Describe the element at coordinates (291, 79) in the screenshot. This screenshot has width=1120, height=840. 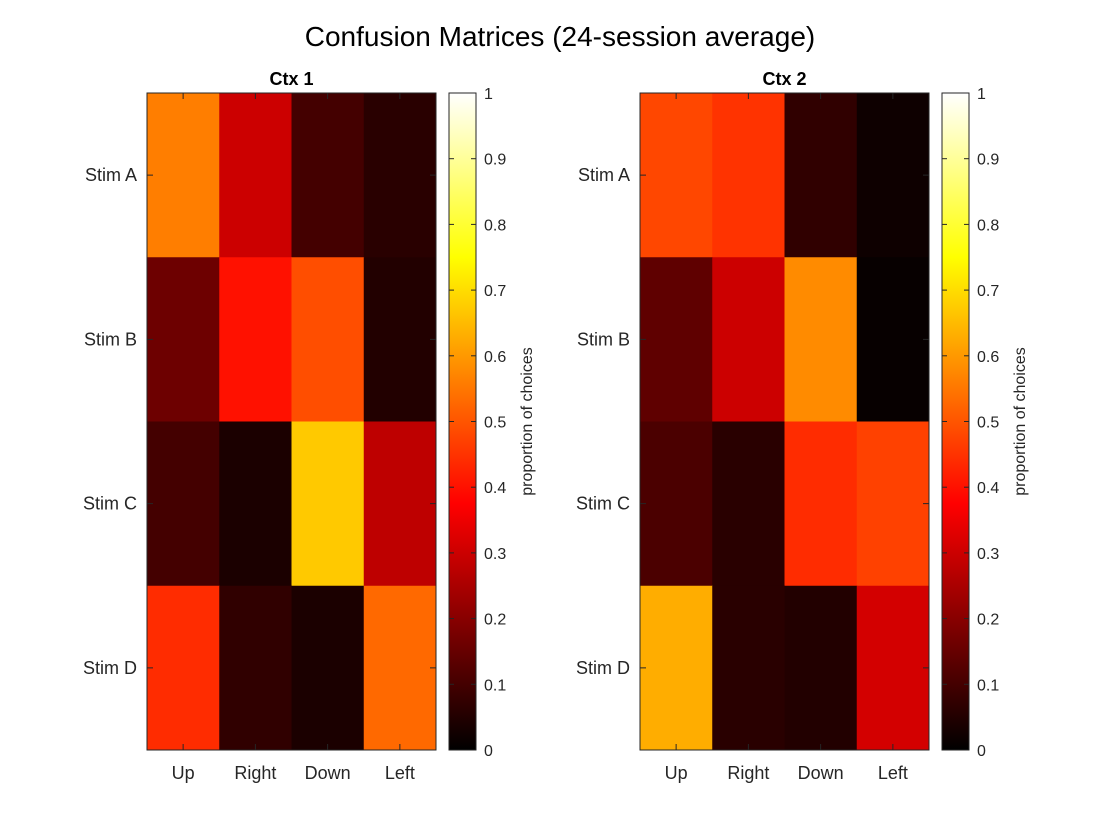
I see `panel-title: Ctx 1` at that location.